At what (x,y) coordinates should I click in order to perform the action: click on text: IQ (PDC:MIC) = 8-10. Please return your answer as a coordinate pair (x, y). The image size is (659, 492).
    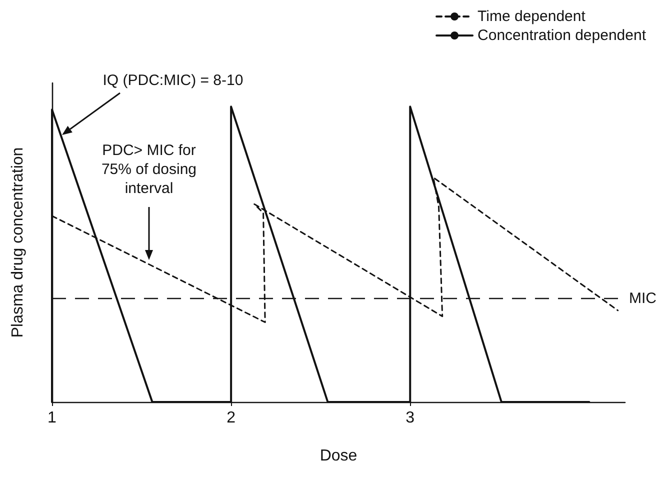
    Looking at the image, I should click on (173, 80).